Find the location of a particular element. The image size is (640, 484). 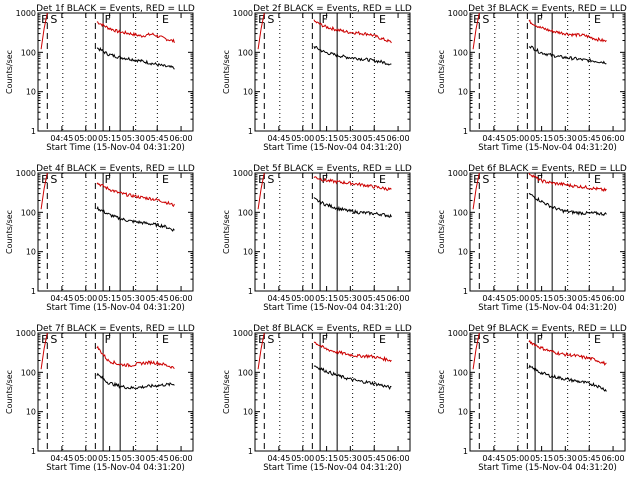

panel-title: Det 8f BLACK = Events, RED = LLD is located at coordinates (332, 329).